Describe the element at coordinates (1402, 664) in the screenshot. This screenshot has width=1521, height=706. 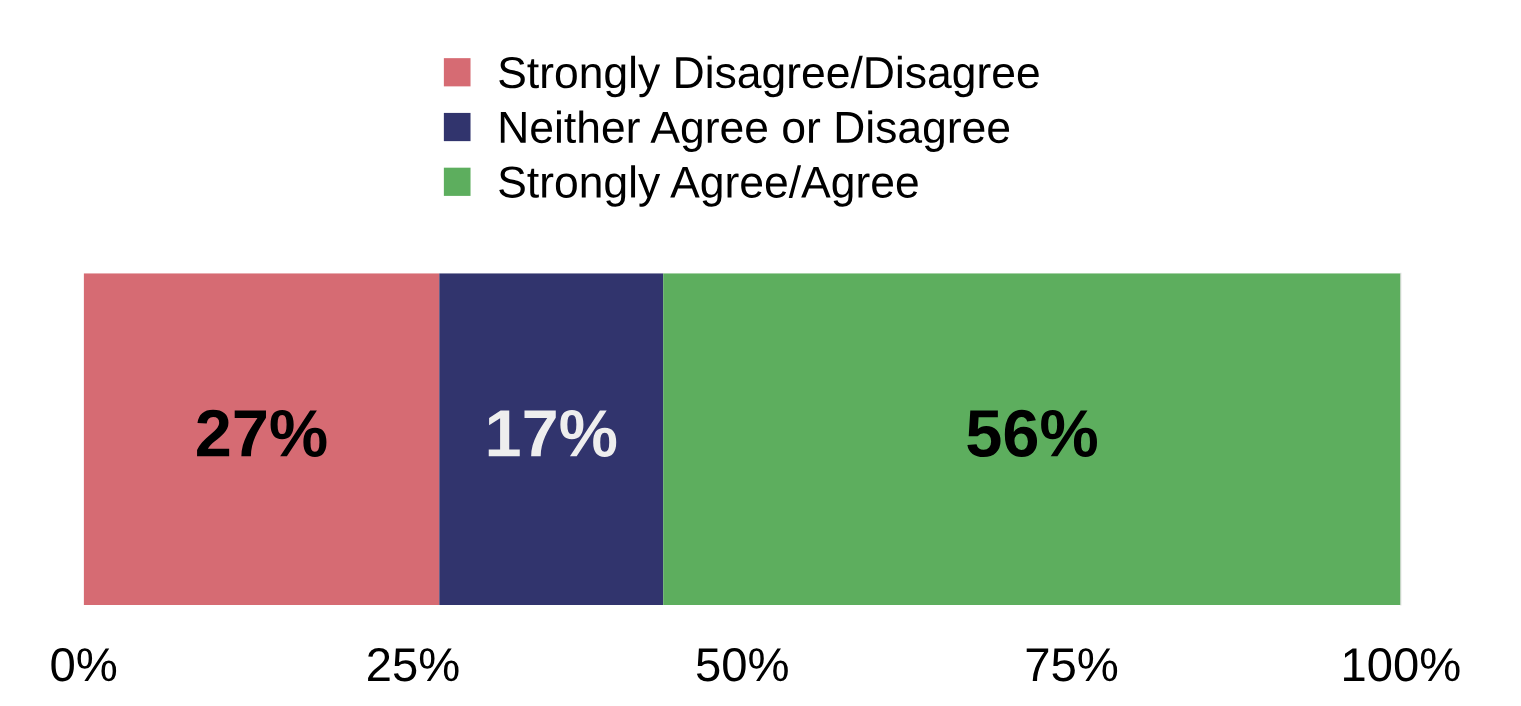
I see `x-tick-label: 100%` at that location.